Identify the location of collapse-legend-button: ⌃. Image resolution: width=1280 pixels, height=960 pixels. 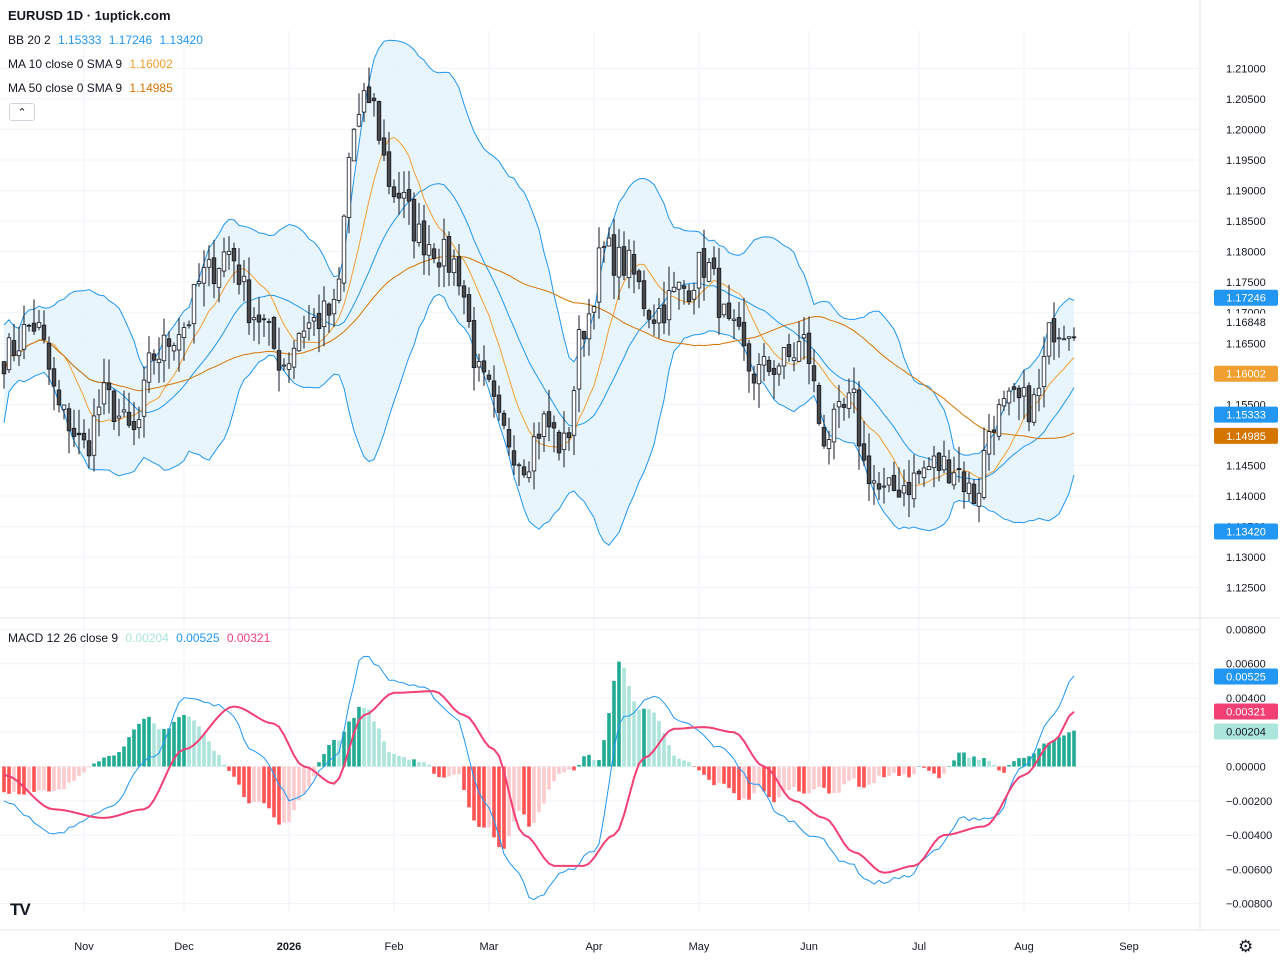
(22, 112).